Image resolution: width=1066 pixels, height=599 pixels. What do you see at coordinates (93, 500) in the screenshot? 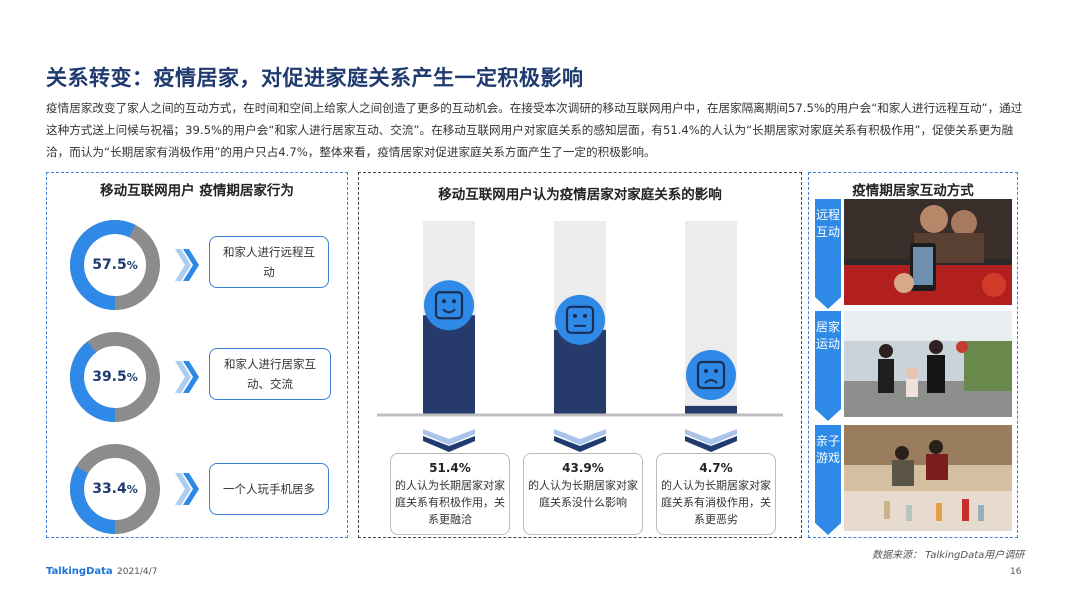
I see `donut-arc-phone` at bounding box center [93, 500].